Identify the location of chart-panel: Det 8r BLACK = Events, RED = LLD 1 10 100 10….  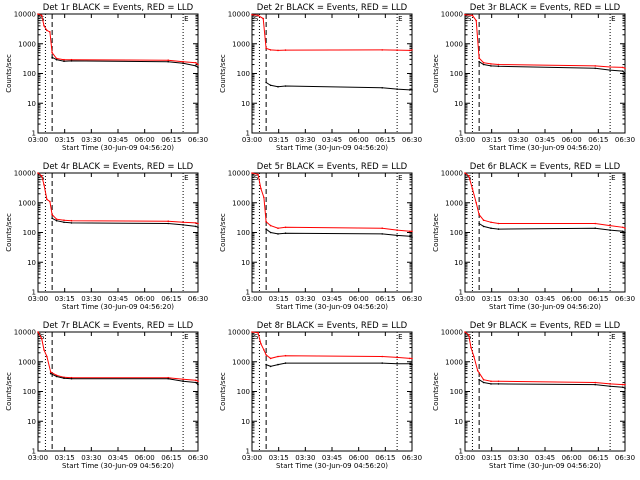
(320, 395).